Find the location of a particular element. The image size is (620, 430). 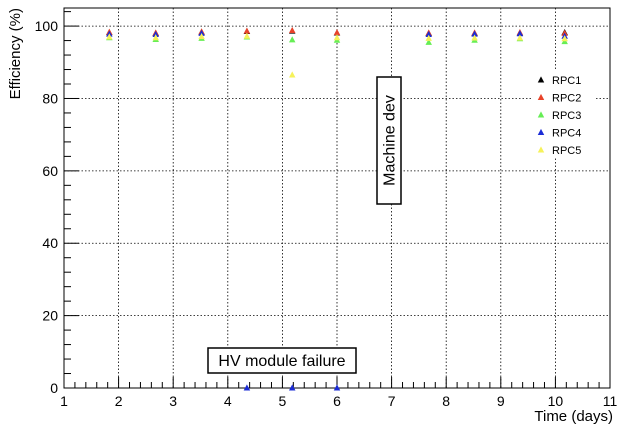

x-tick-label: 5 is located at coordinates (283, 401).